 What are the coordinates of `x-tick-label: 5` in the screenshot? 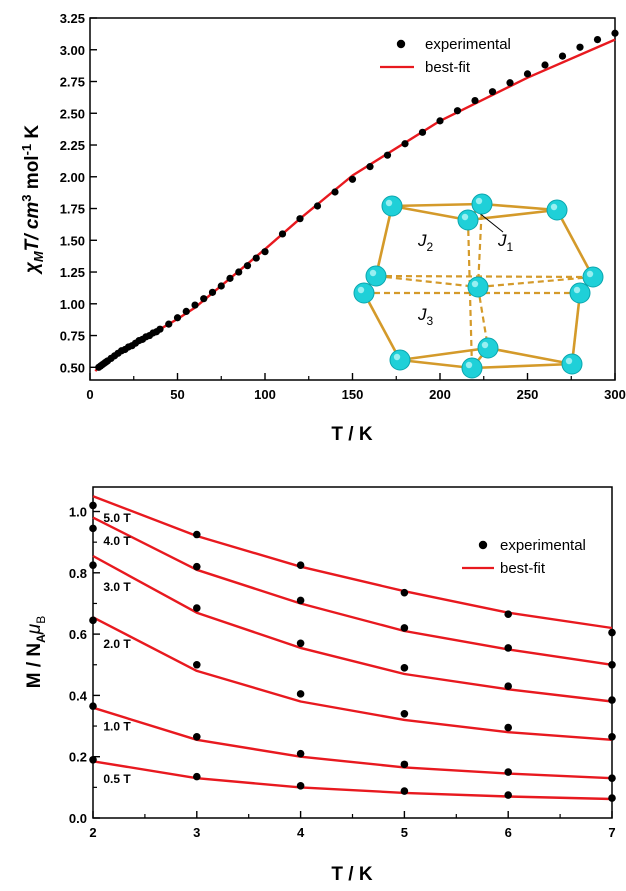 It's located at (404, 832).